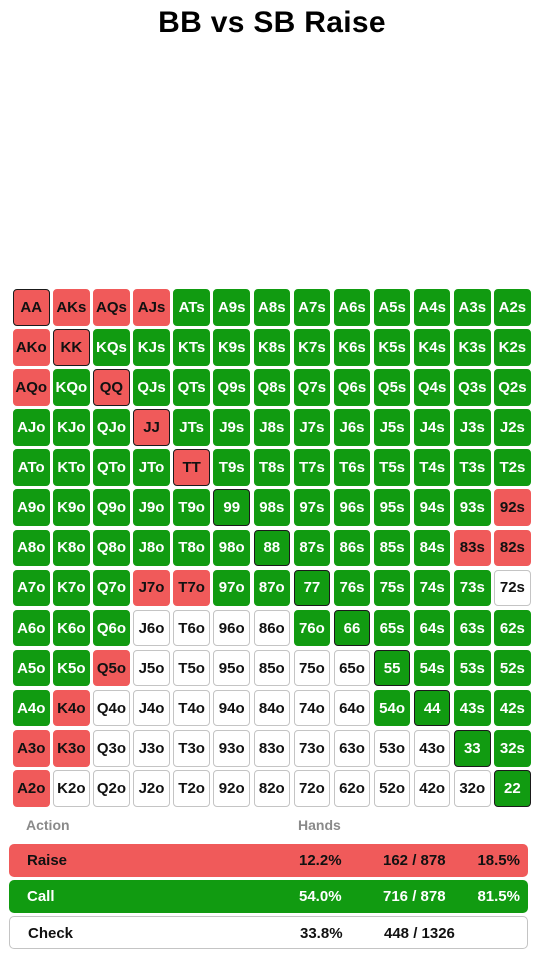 The height and width of the screenshot is (960, 544). I want to click on hand-cell-T2o: T2o, so click(191, 788).